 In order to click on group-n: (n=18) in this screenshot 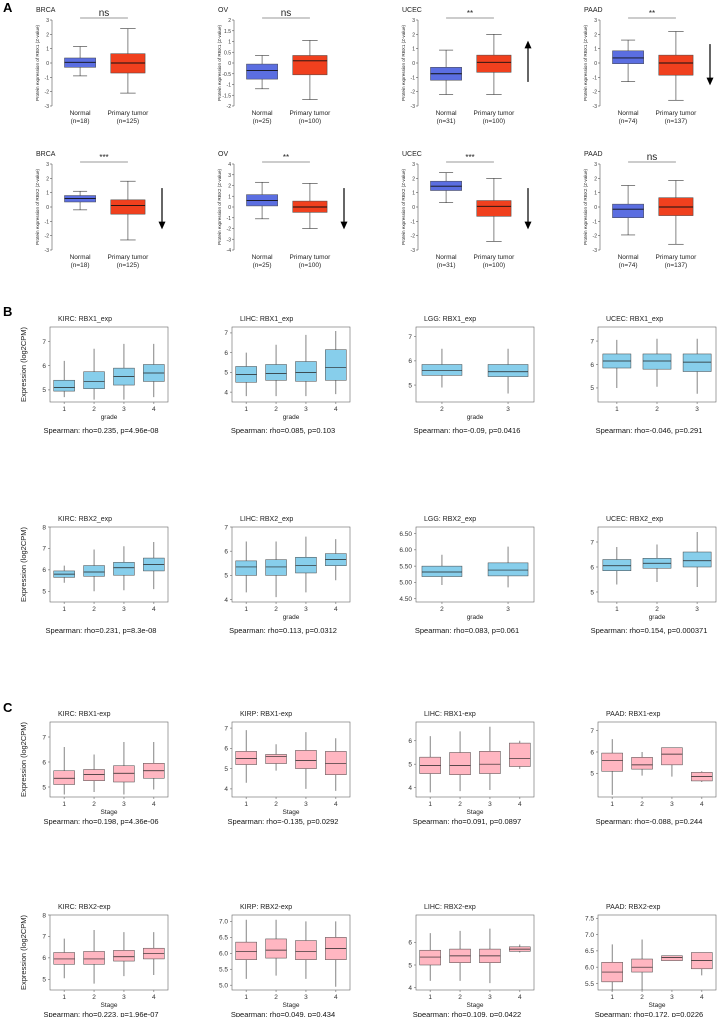, I will do `click(80, 265)`.